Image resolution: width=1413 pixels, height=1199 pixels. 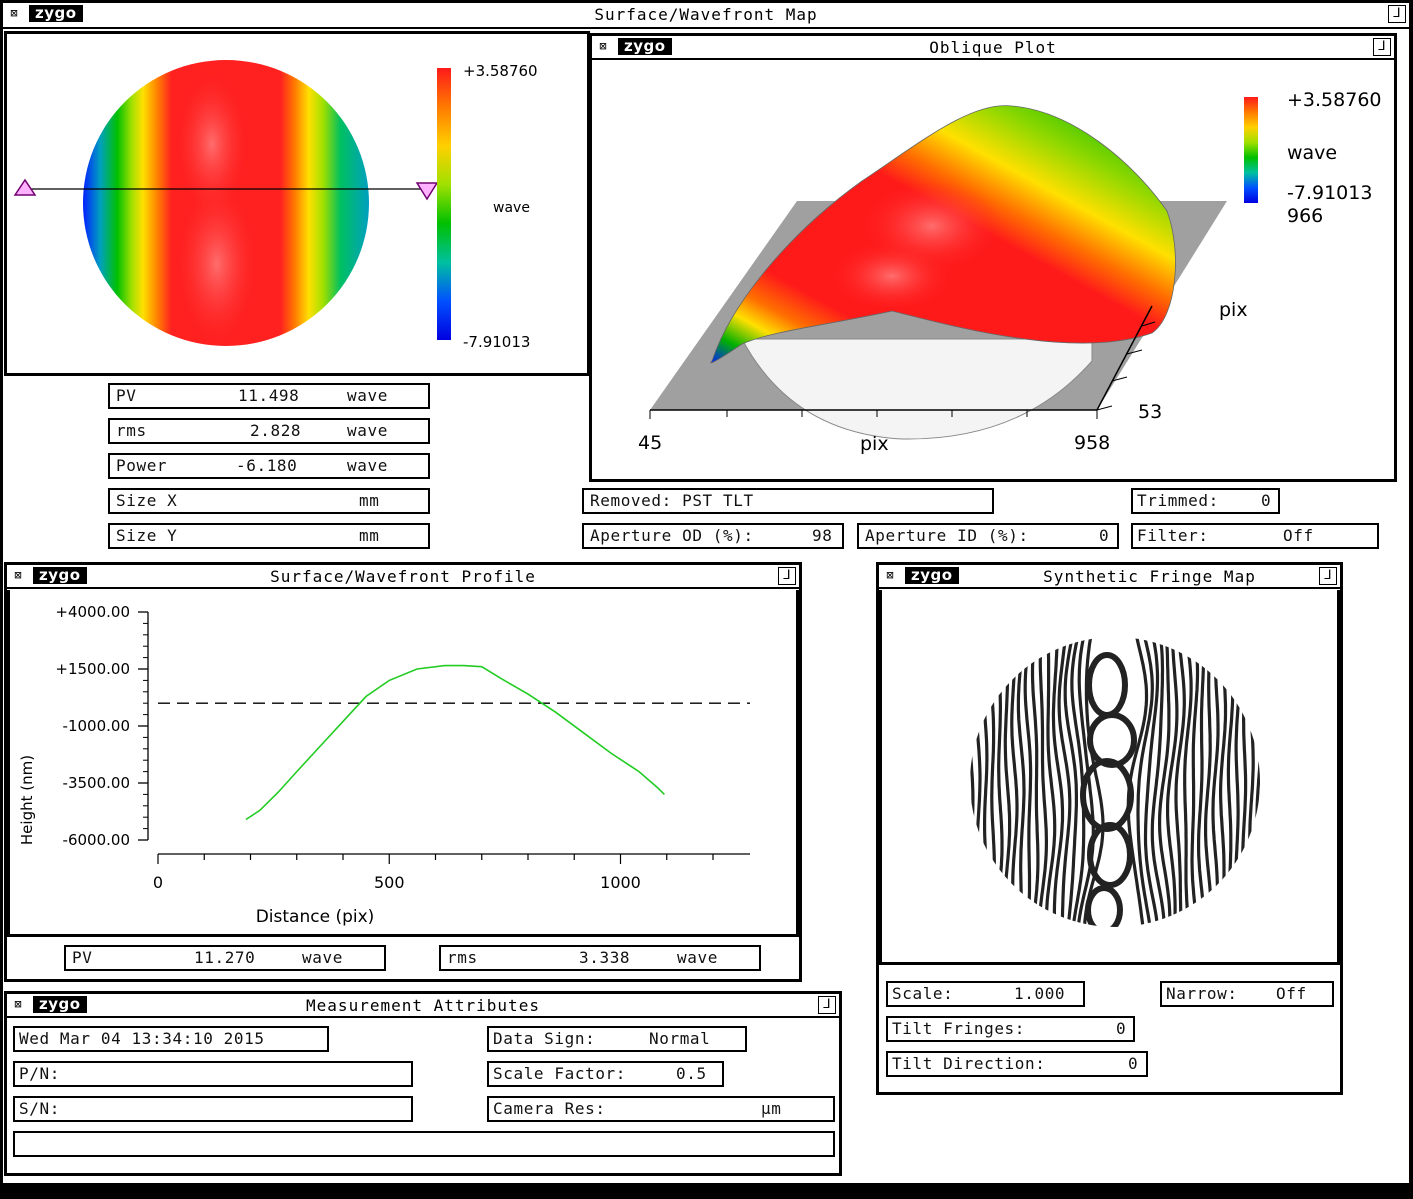 What do you see at coordinates (367, 395) in the screenshot?
I see `pv-unit: wave` at bounding box center [367, 395].